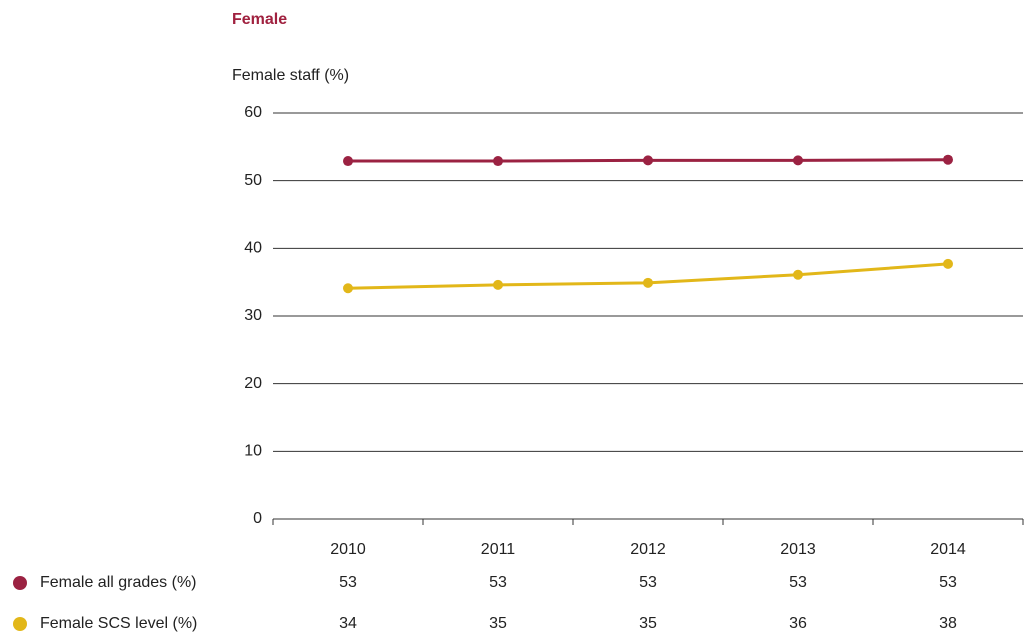 Image resolution: width=1035 pixels, height=641 pixels. Describe the element at coordinates (348, 623) in the screenshot. I see `table-value: 34` at that location.